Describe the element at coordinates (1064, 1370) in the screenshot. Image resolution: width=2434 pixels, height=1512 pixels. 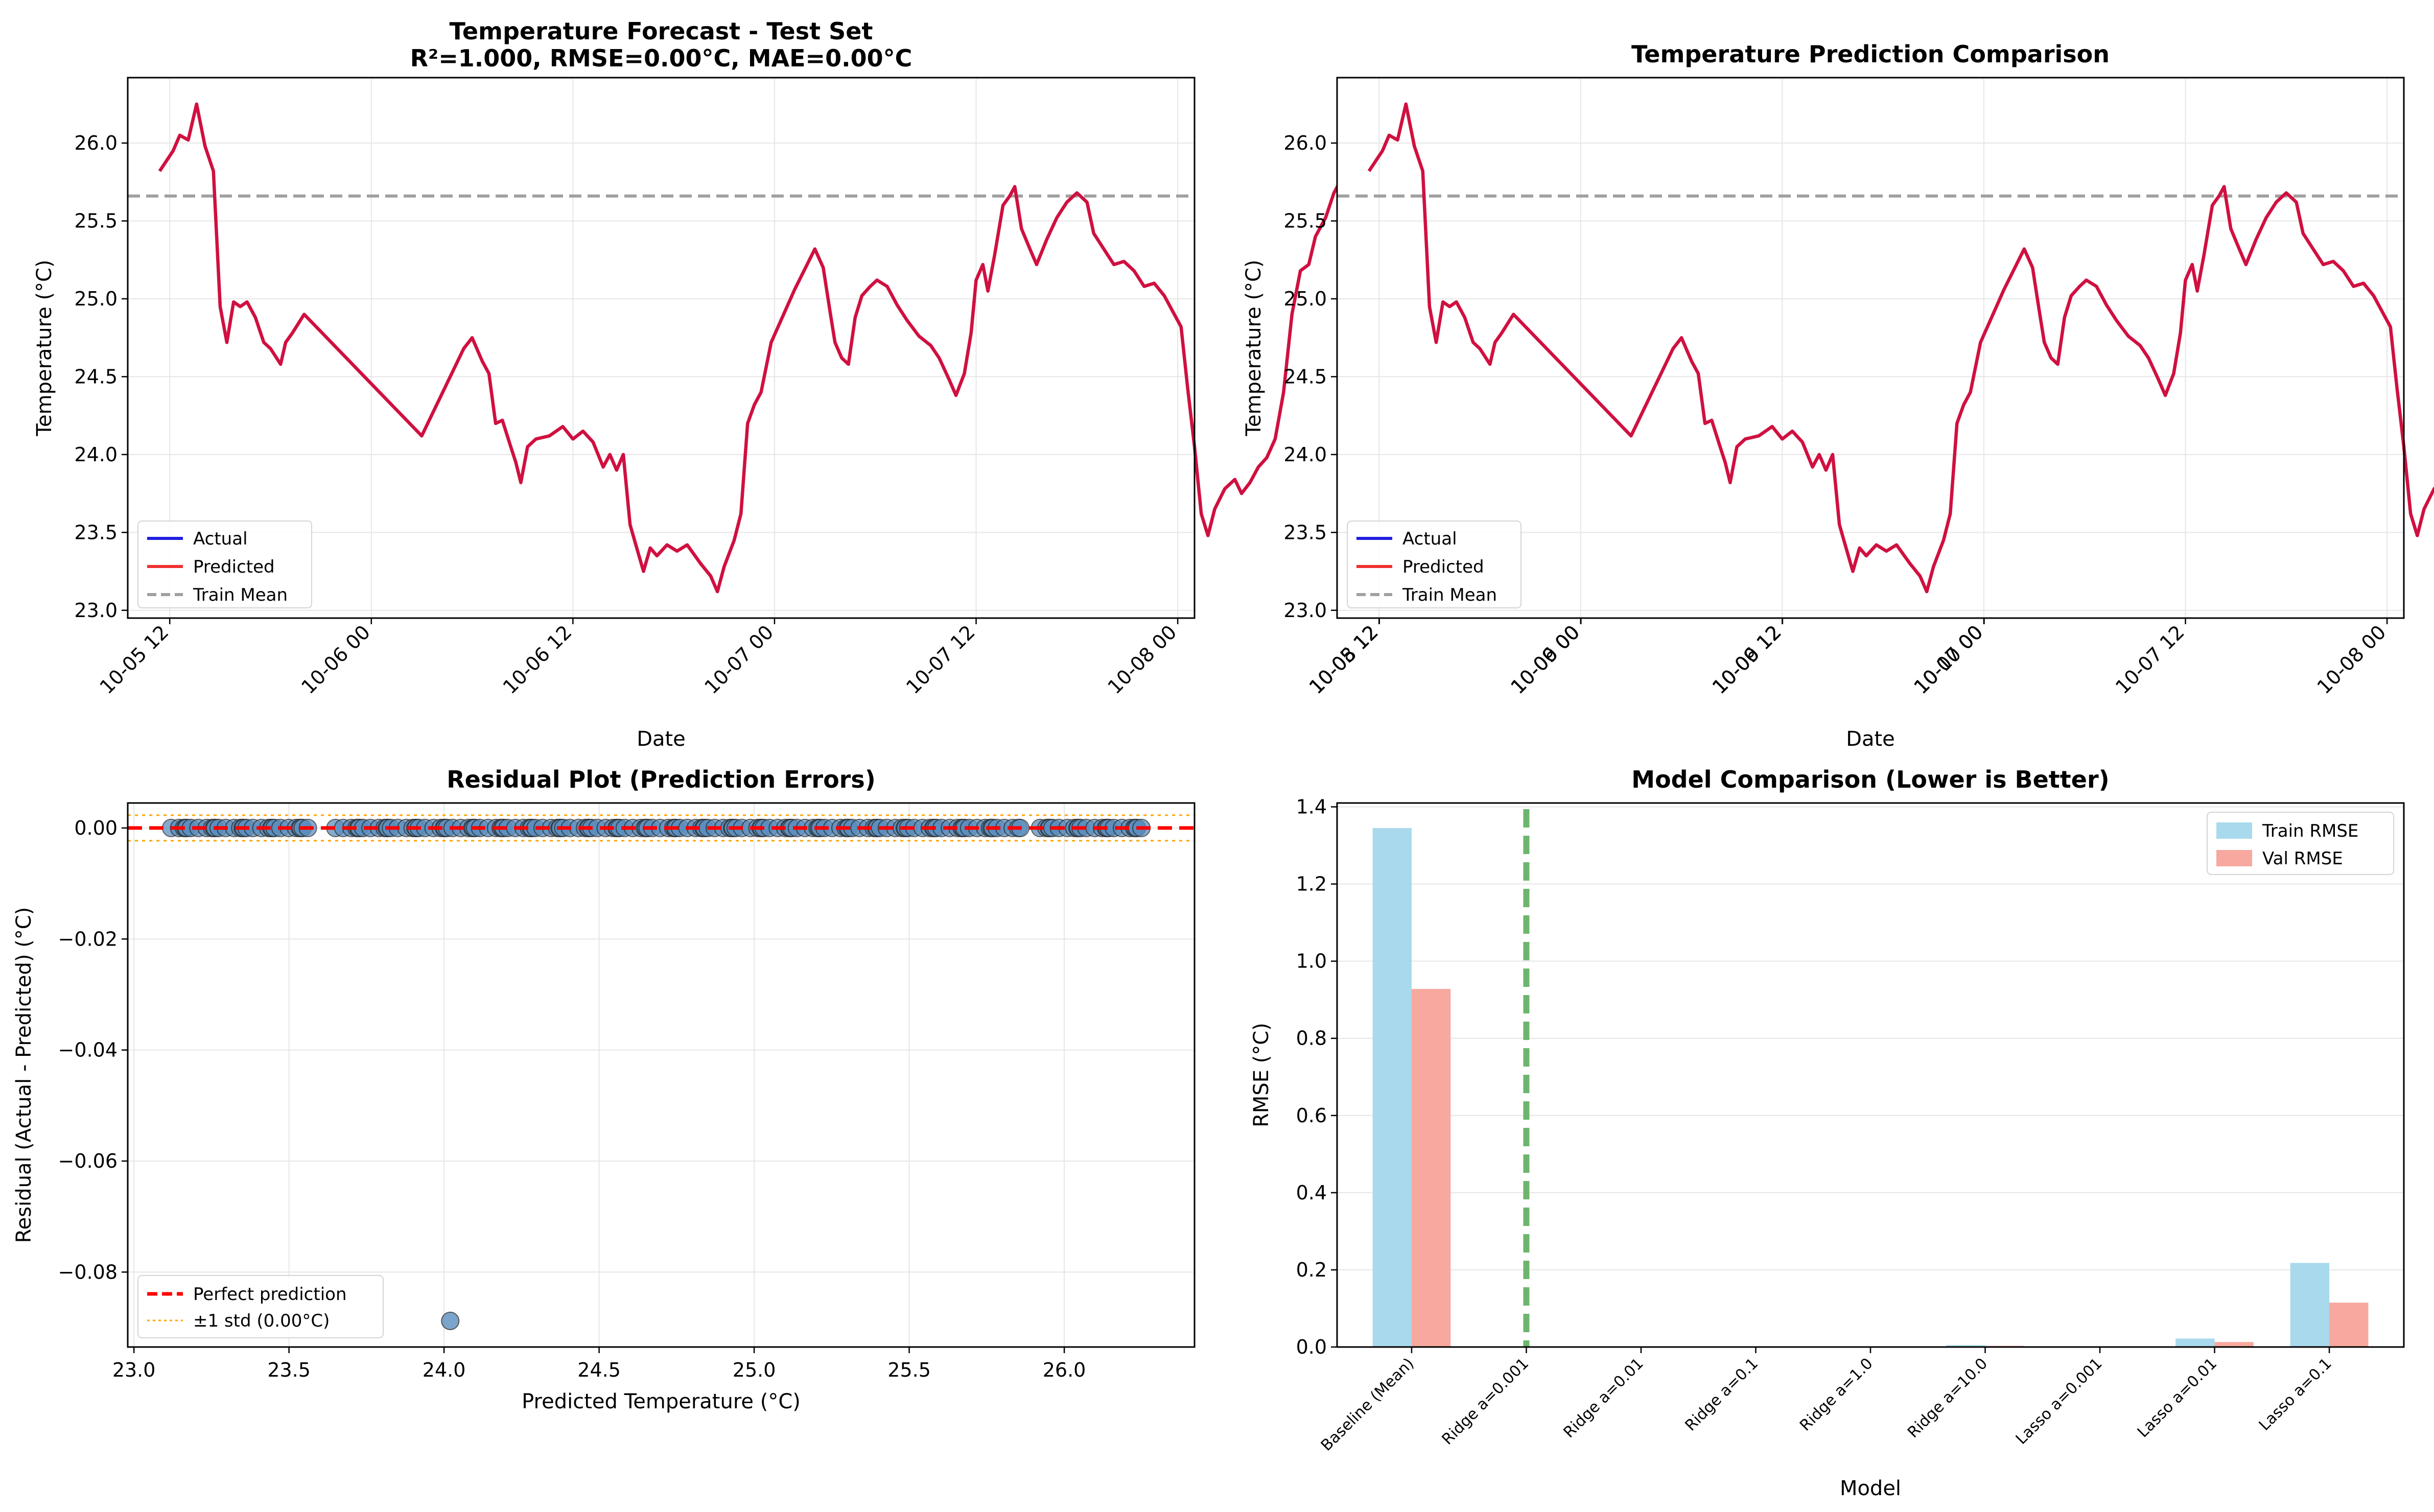
I see `x-tick-label: 26.0` at that location.